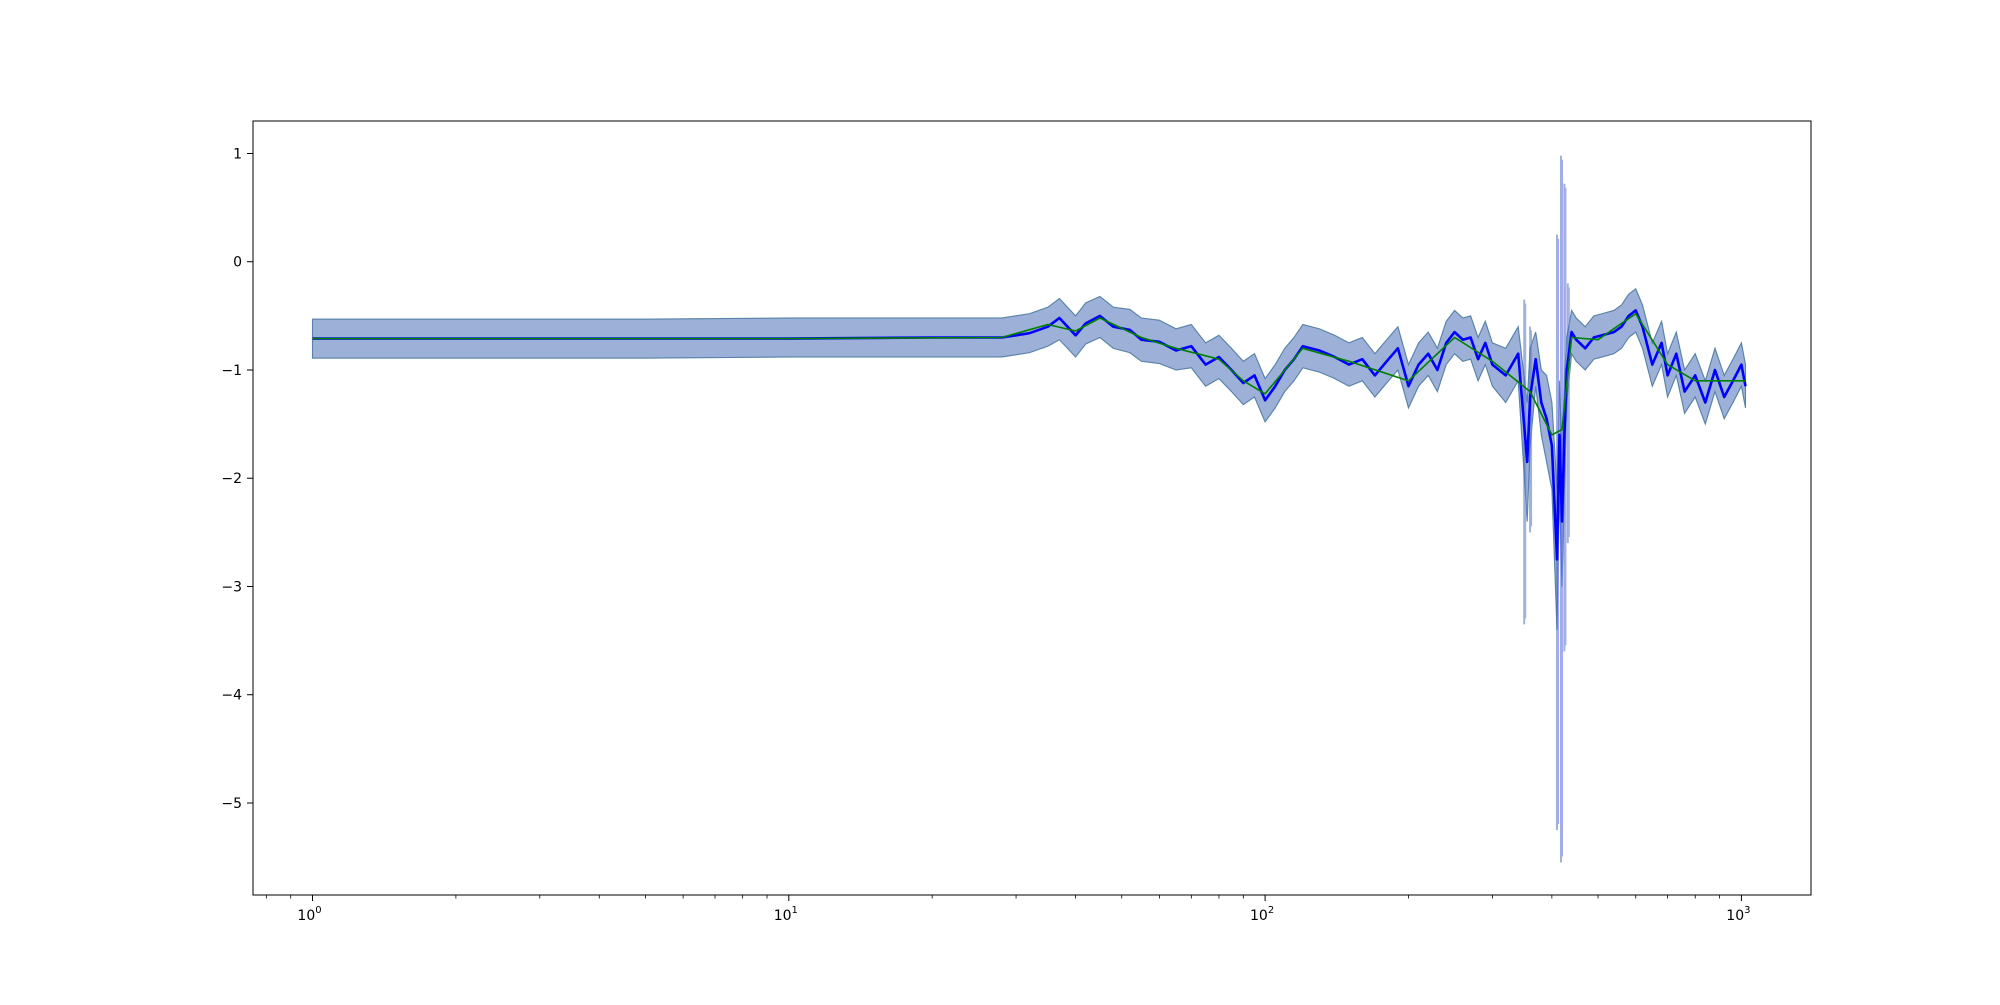  What do you see at coordinates (1747, 910) in the screenshot?
I see `x-tick-exponent: 3` at bounding box center [1747, 910].